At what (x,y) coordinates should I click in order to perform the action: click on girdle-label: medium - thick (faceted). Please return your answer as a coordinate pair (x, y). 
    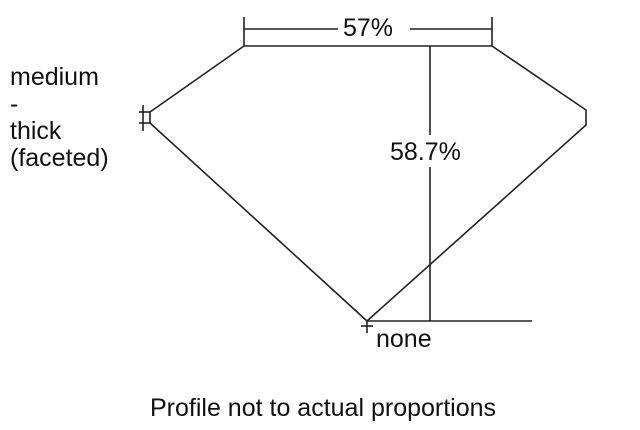
    Looking at the image, I should click on (59, 118).